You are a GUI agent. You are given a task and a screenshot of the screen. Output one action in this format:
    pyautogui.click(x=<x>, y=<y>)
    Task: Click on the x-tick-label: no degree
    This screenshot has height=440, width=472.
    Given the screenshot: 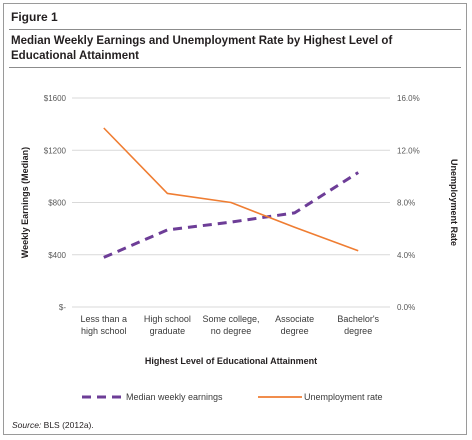 What is the action you would take?
    pyautogui.click(x=231, y=331)
    